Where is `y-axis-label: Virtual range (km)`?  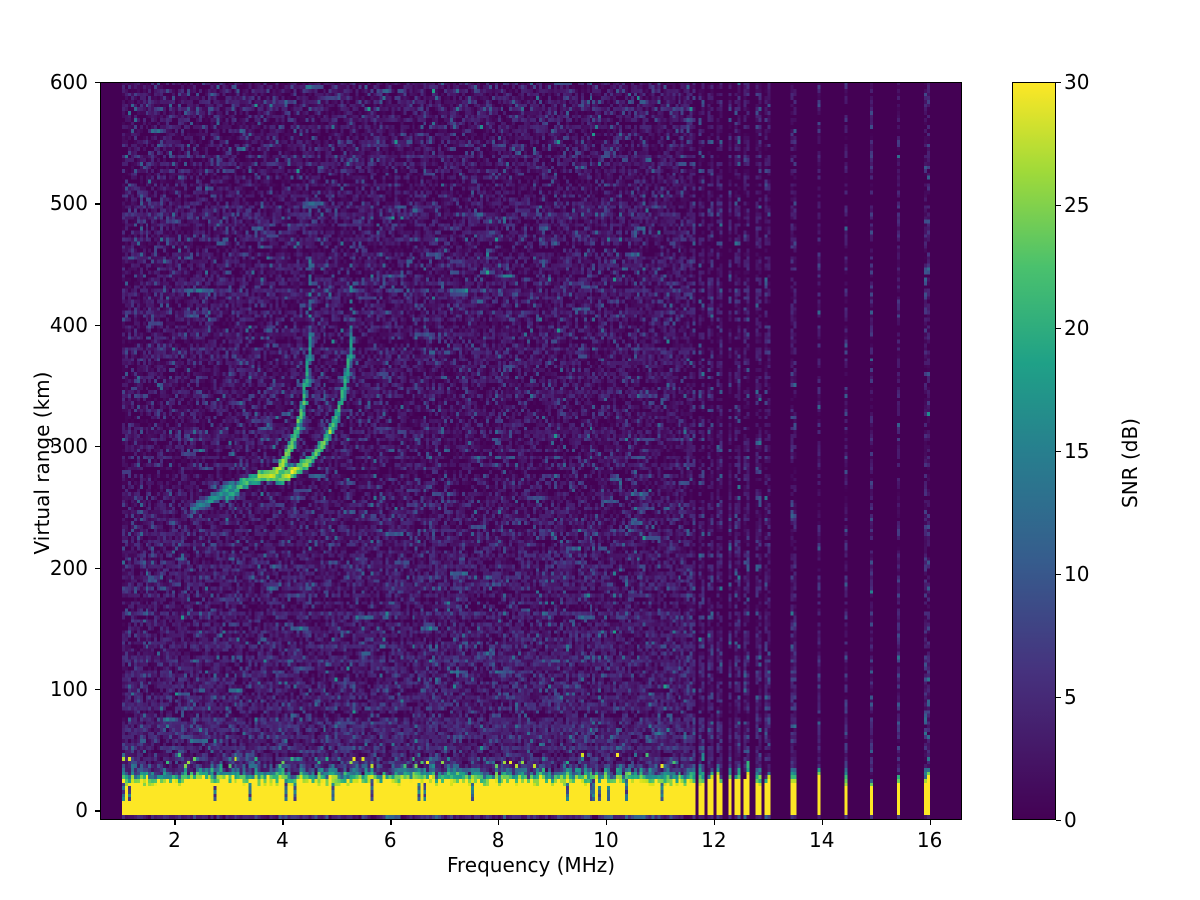
y-axis-label: Virtual range (km) is located at coordinates (42, 463).